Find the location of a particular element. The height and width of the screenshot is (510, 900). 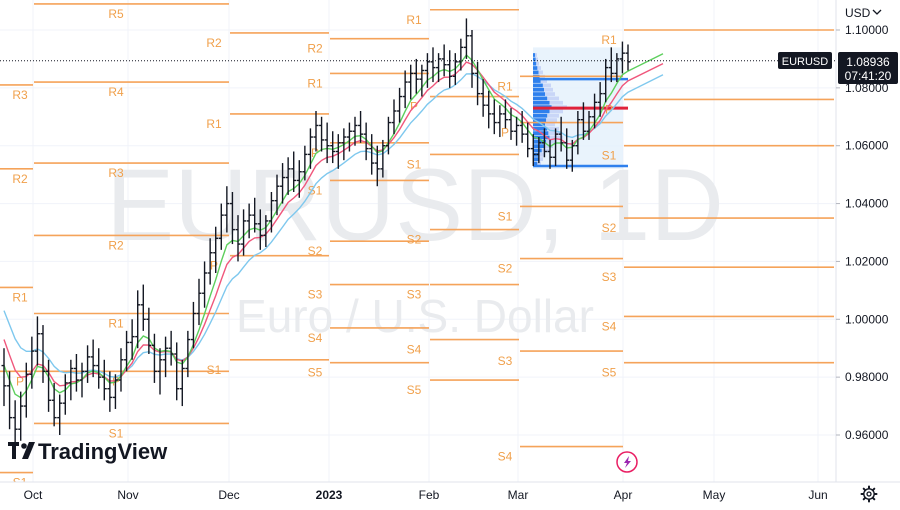

price-tick-label: 1.04000 is located at coordinates (867, 204).